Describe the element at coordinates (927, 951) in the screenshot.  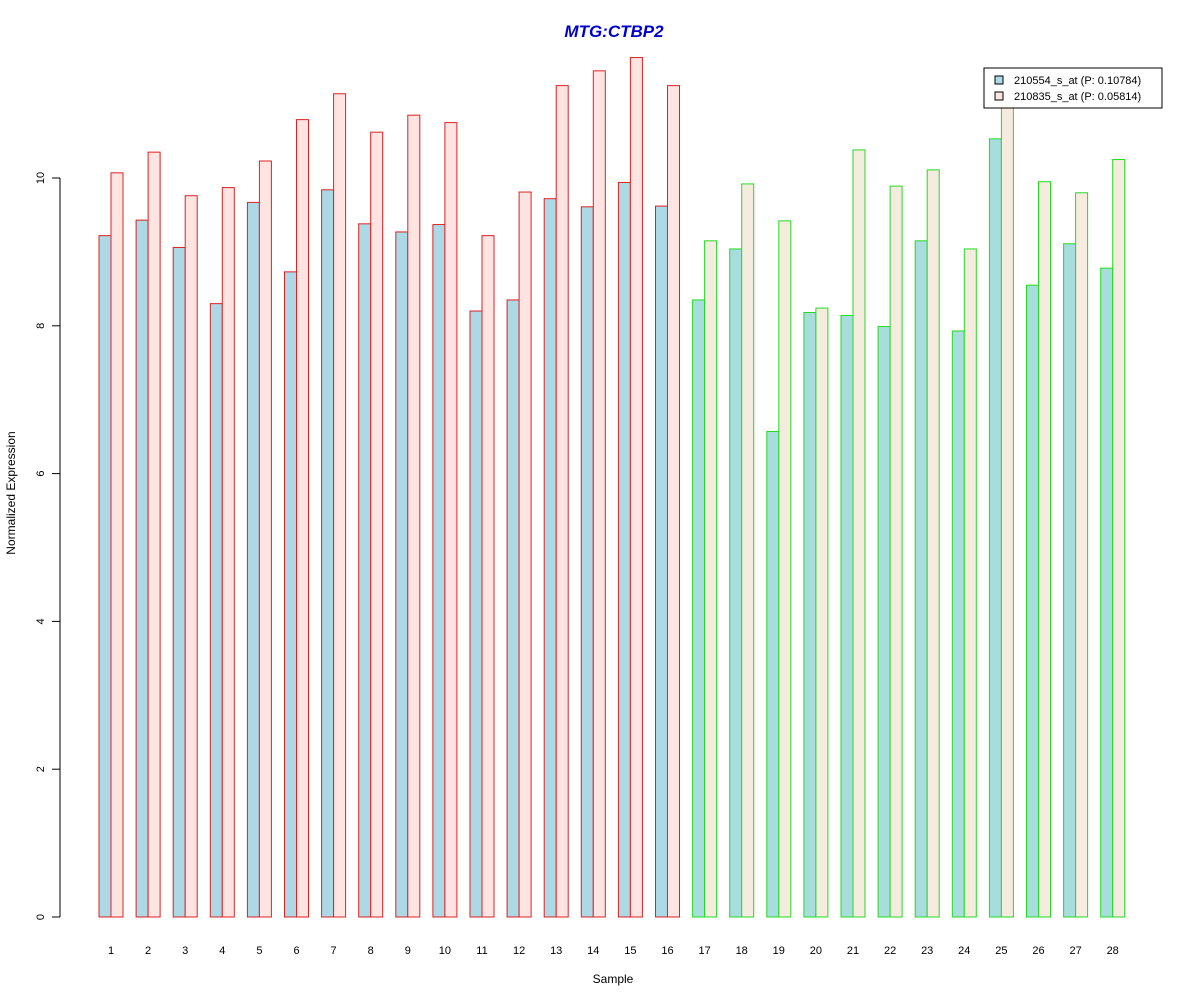
I see `x-tick-label-23: 23` at that location.